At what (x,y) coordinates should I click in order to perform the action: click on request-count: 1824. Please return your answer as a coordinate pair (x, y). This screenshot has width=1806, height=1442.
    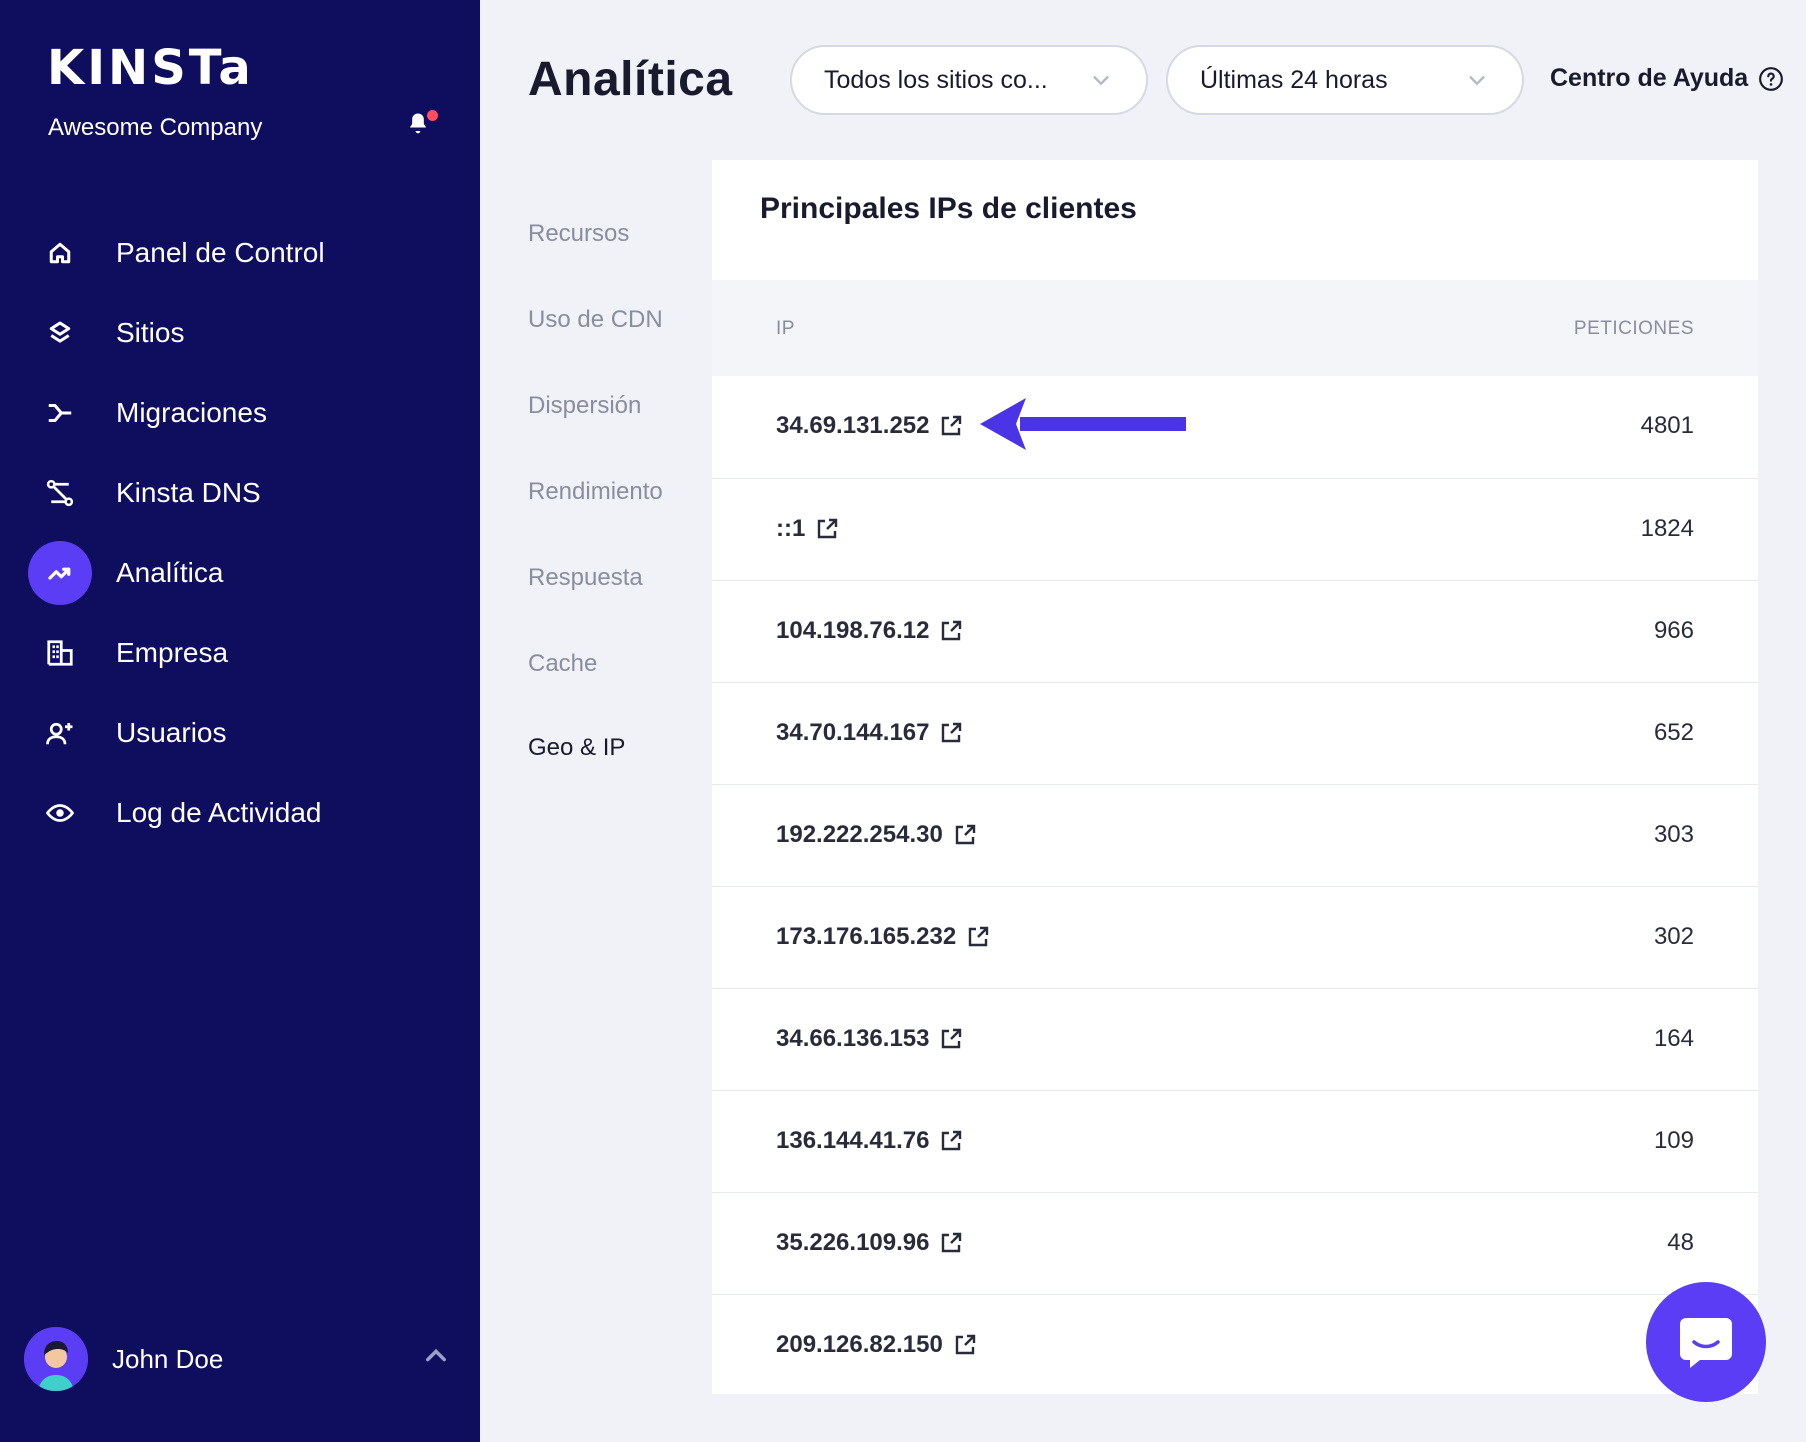
    Looking at the image, I should click on (1667, 528).